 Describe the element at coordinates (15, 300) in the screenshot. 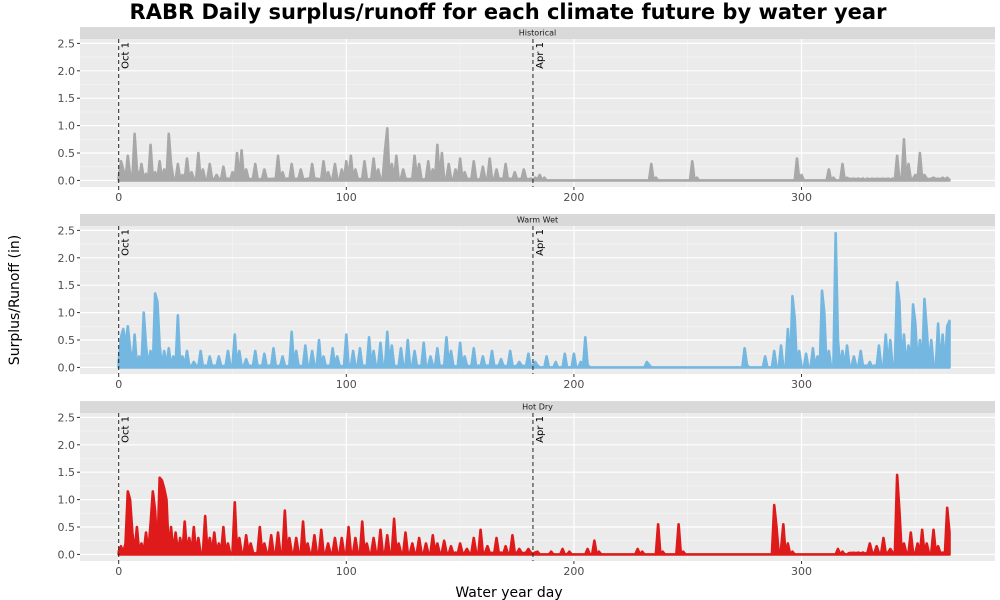

I see `y-axis-title: Surplus/Runoff (in)` at that location.